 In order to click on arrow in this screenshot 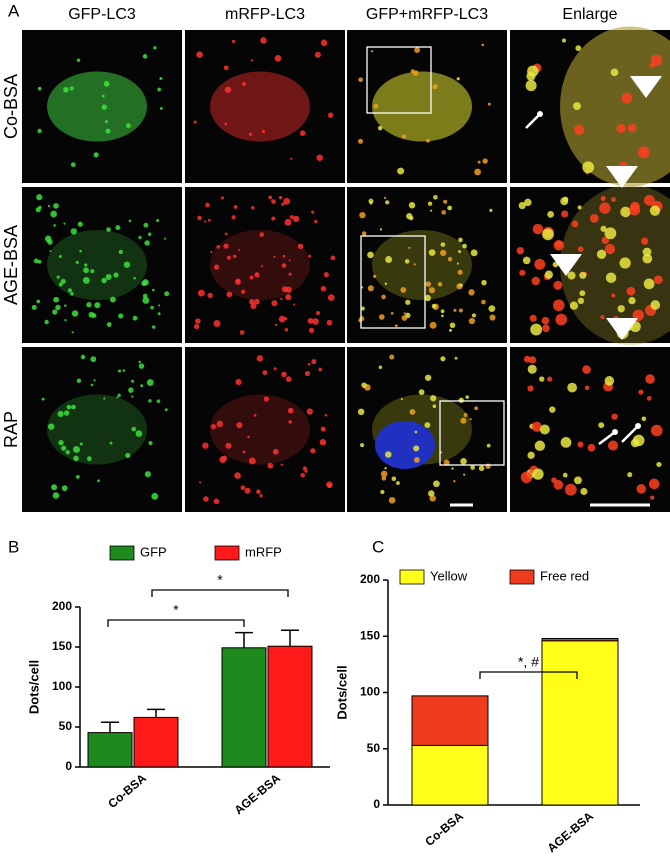, I will do `click(607, 438)`.